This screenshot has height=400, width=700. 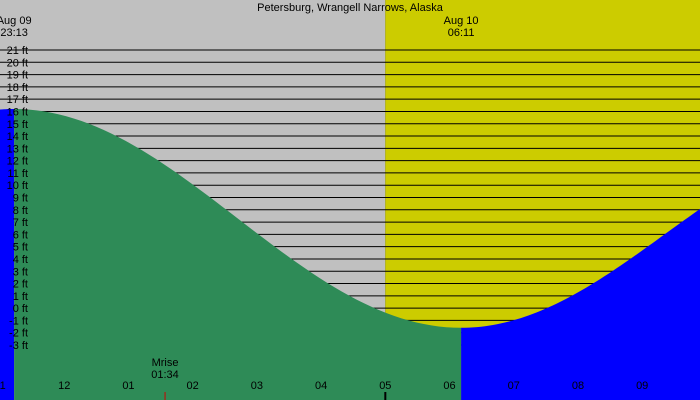 What do you see at coordinates (20, 260) in the screenshot?
I see `y-tick-label: 4 ft` at bounding box center [20, 260].